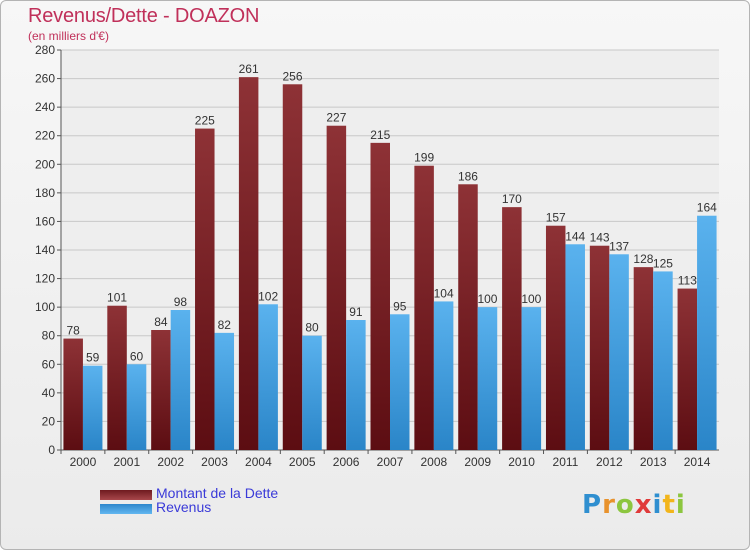 Image resolution: width=750 pixels, height=550 pixels. Describe the element at coordinates (268, 296) in the screenshot. I see `data-label-revenus: 102` at that location.